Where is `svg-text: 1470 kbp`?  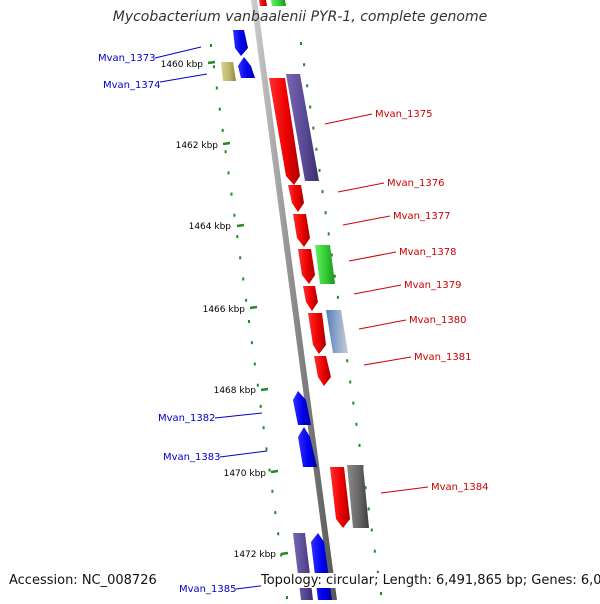
svg-text: 1470 kbp is located at coordinates (245, 474).